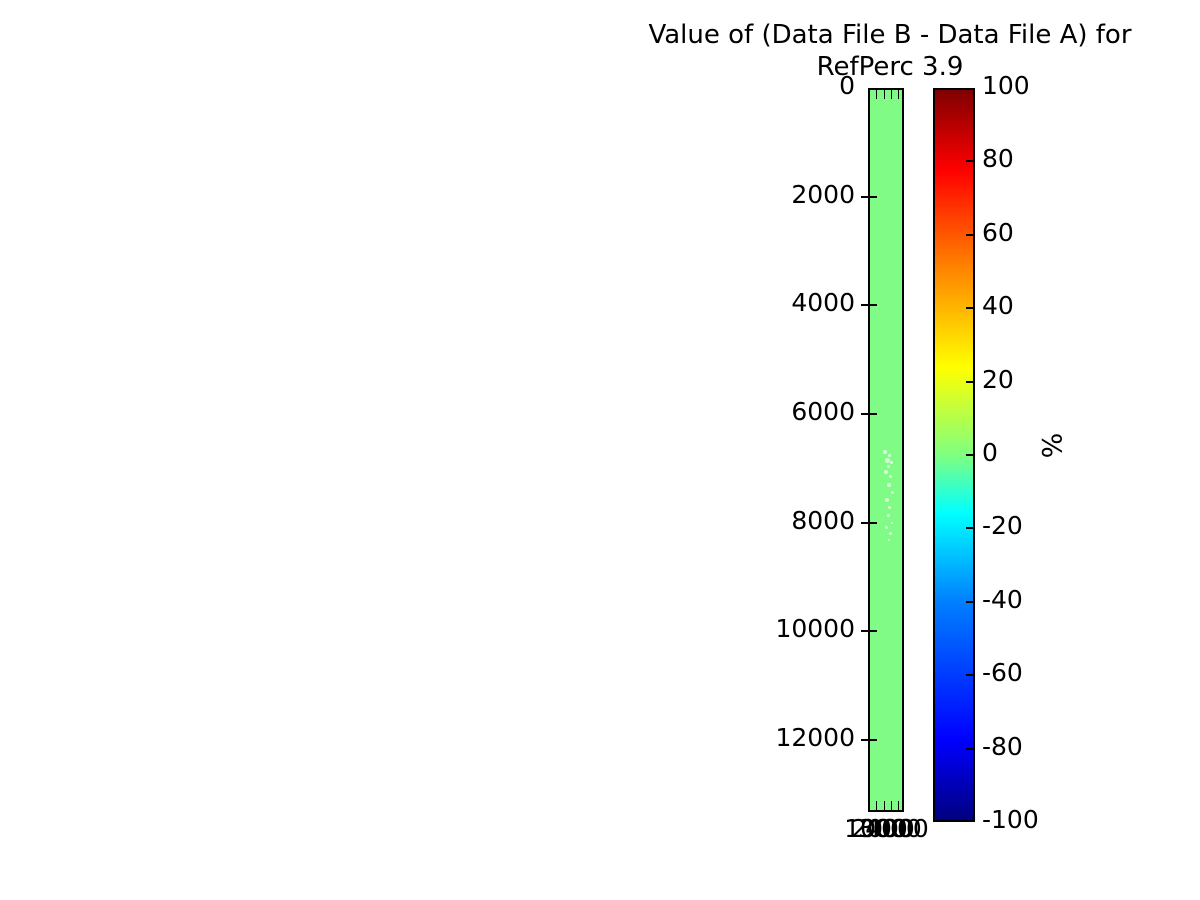  I want to click on colorbar-tick-label: 20, so click(998, 379).